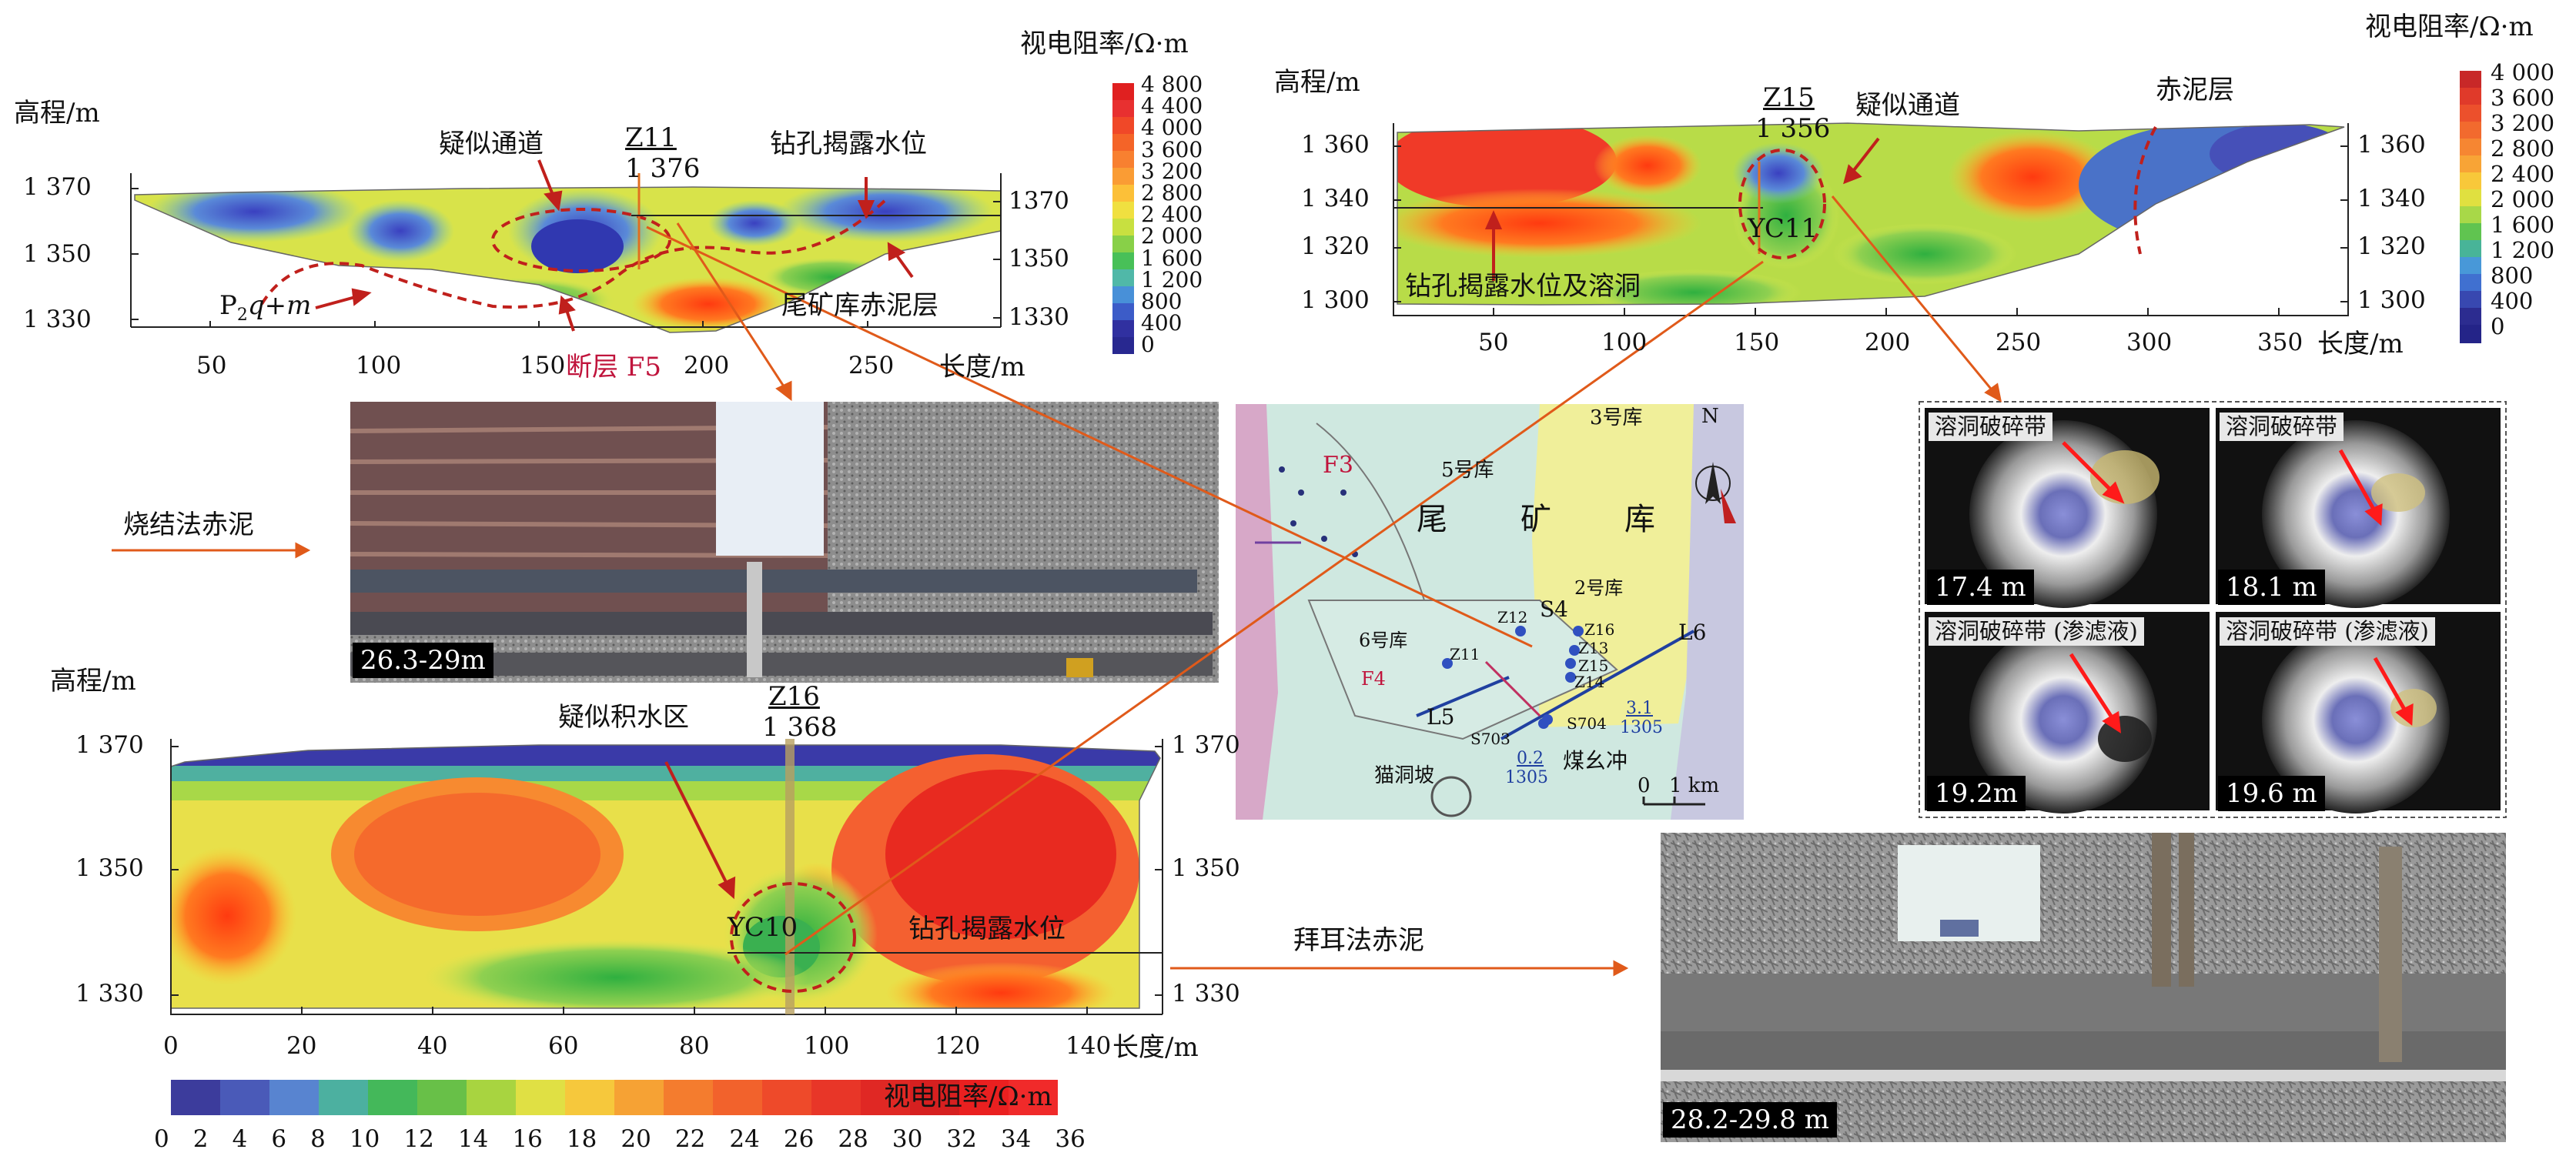 This screenshot has height=1166, width=2576. I want to click on bl-cb-tick: 6, so click(279, 1139).